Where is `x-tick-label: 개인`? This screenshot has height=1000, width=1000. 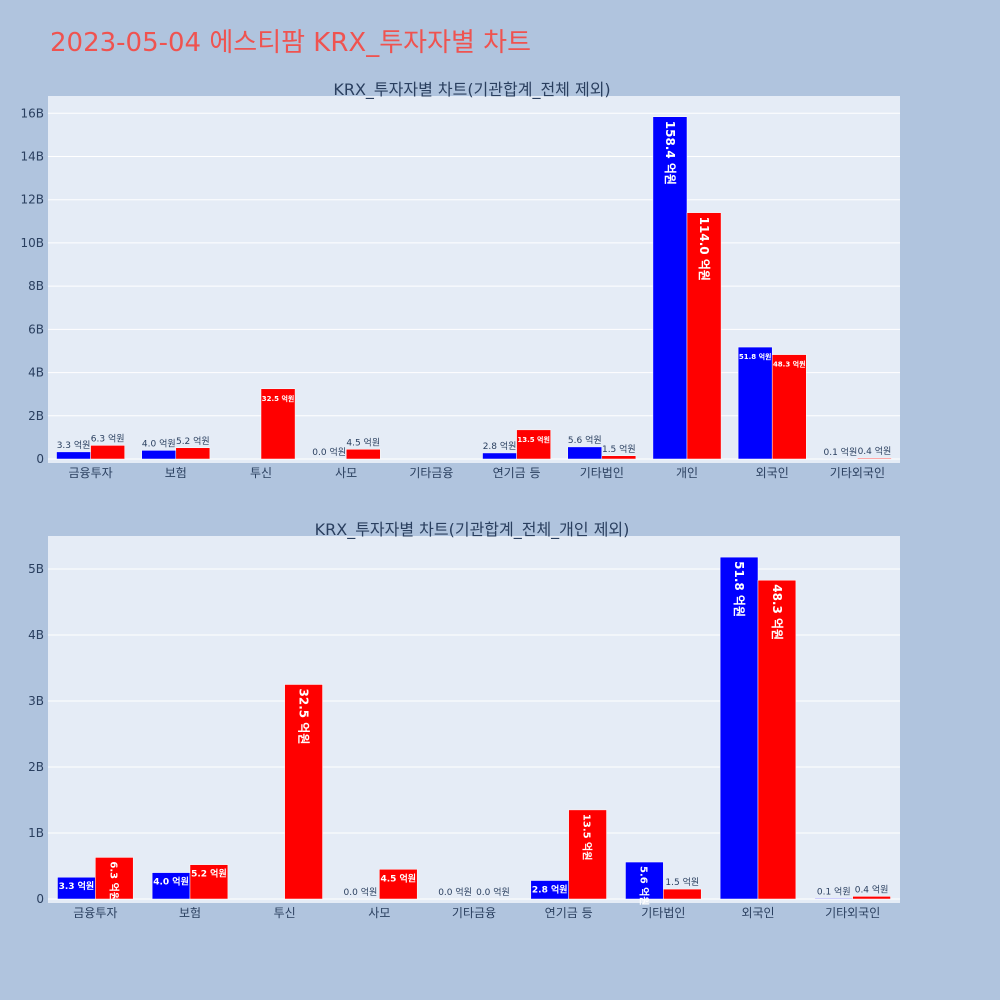 x-tick-label: 개인 is located at coordinates (687, 473).